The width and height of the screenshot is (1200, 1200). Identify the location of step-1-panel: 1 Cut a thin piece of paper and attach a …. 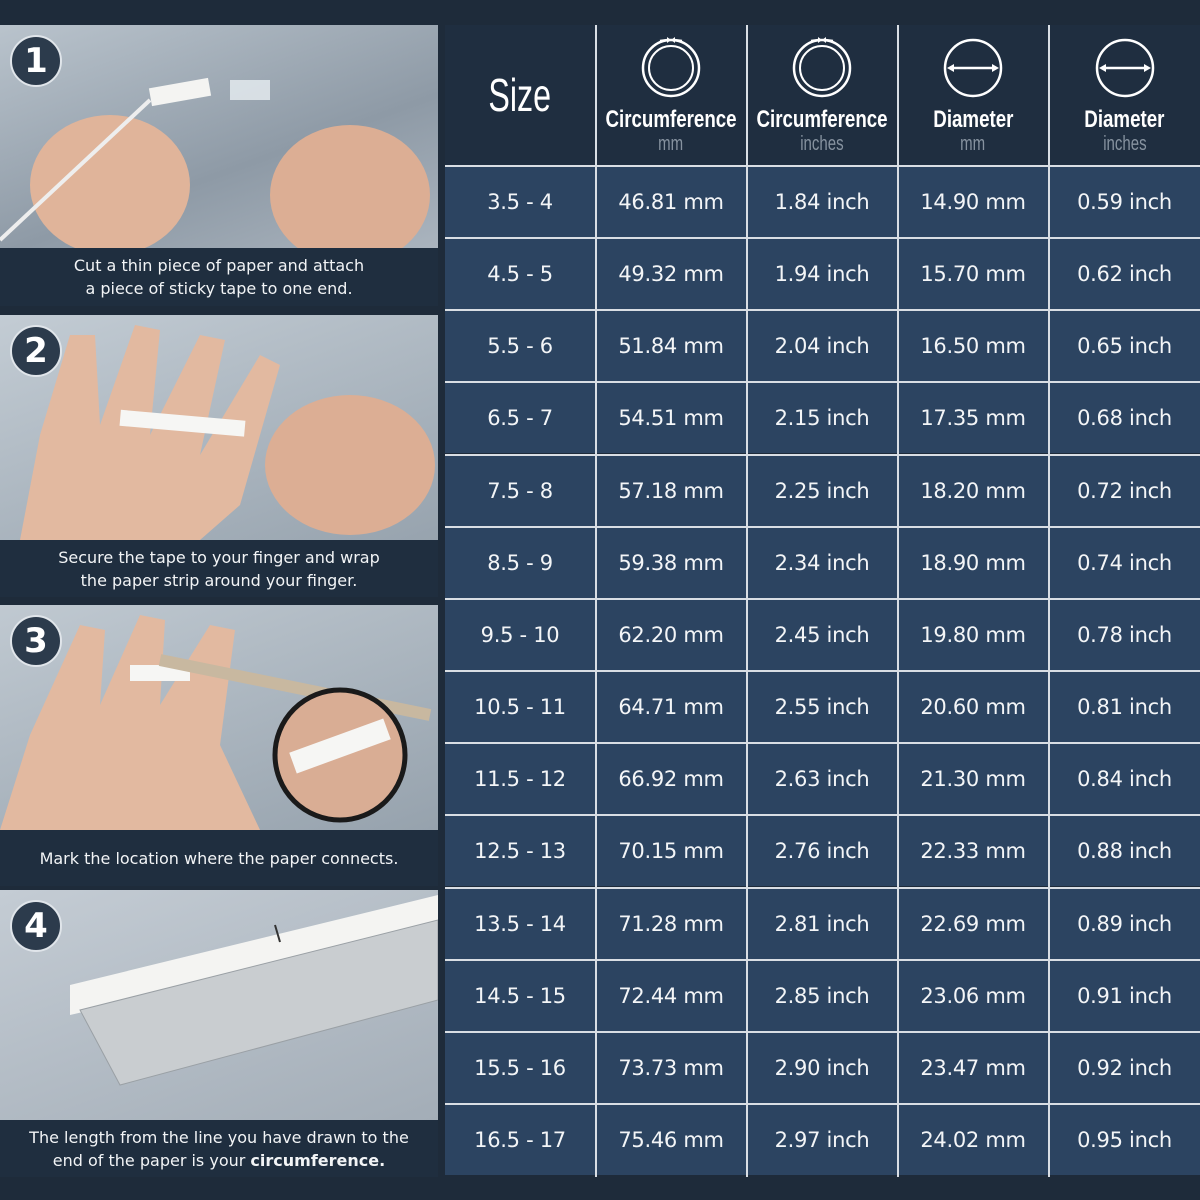
(219, 165).